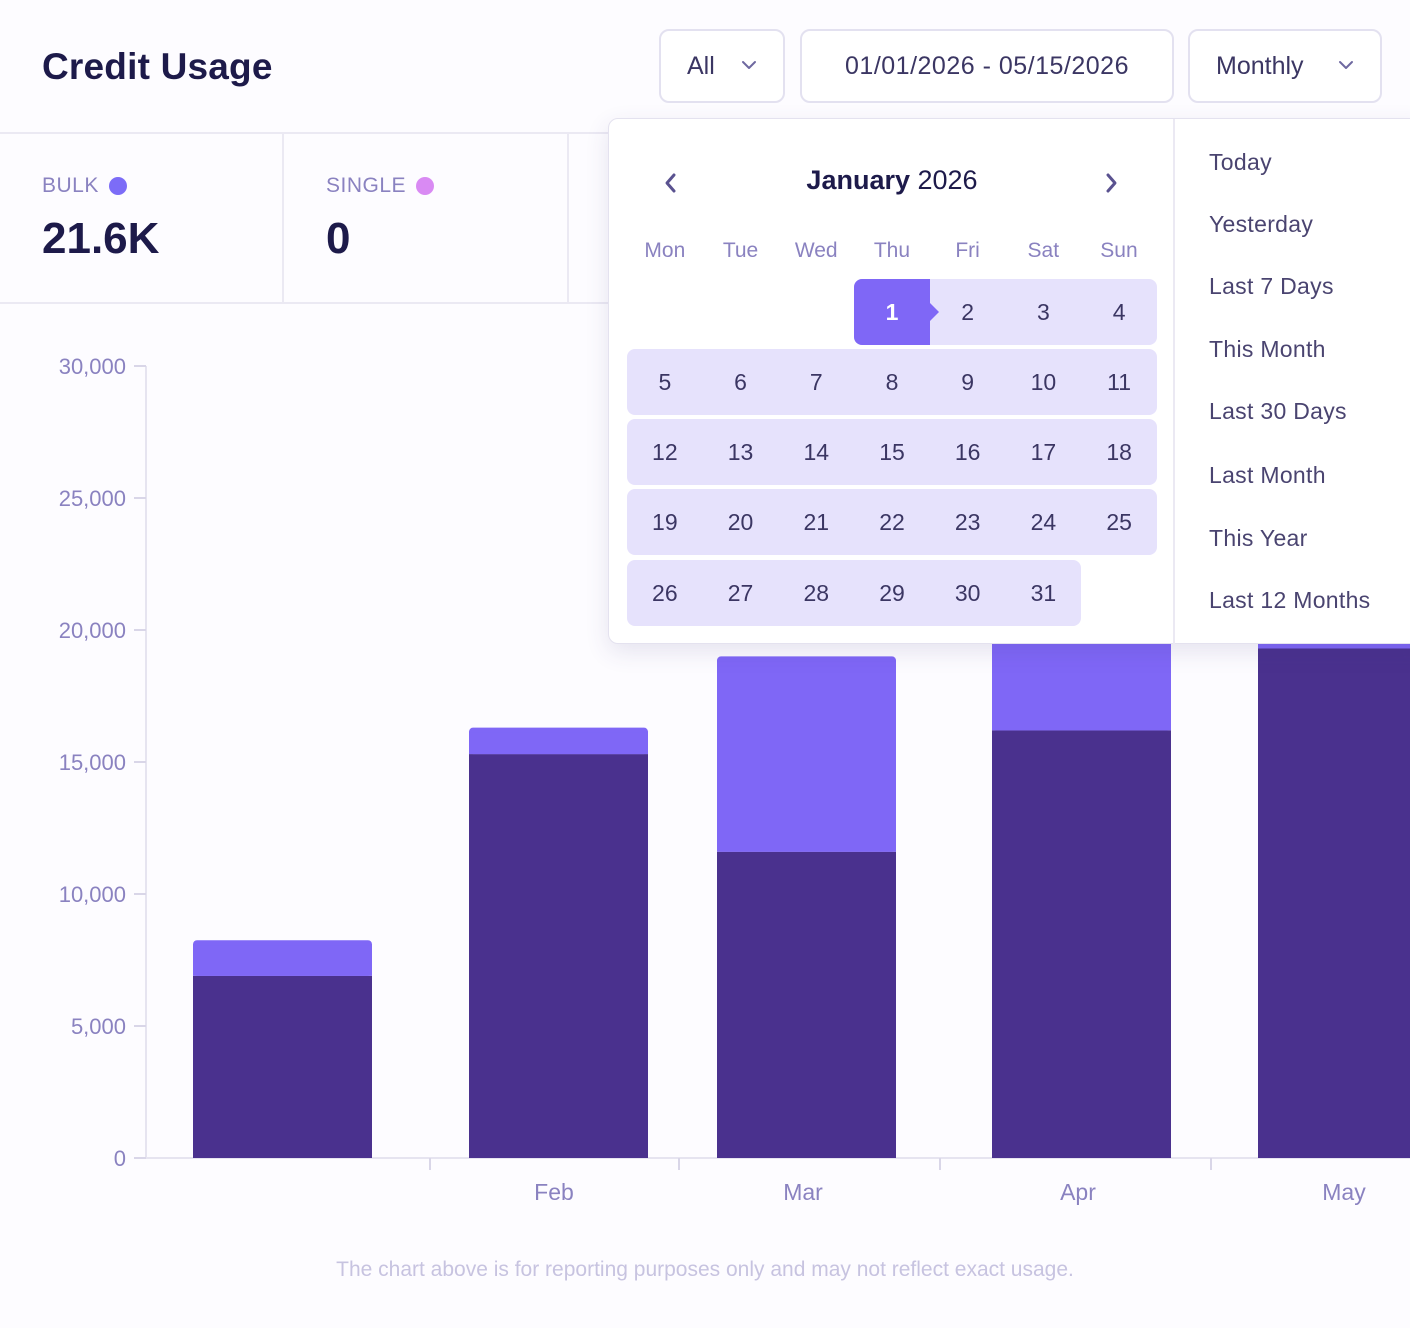 This screenshot has width=1410, height=1328. Describe the element at coordinates (554, 1192) in the screenshot. I see `x-tick-label: Feb` at that location.